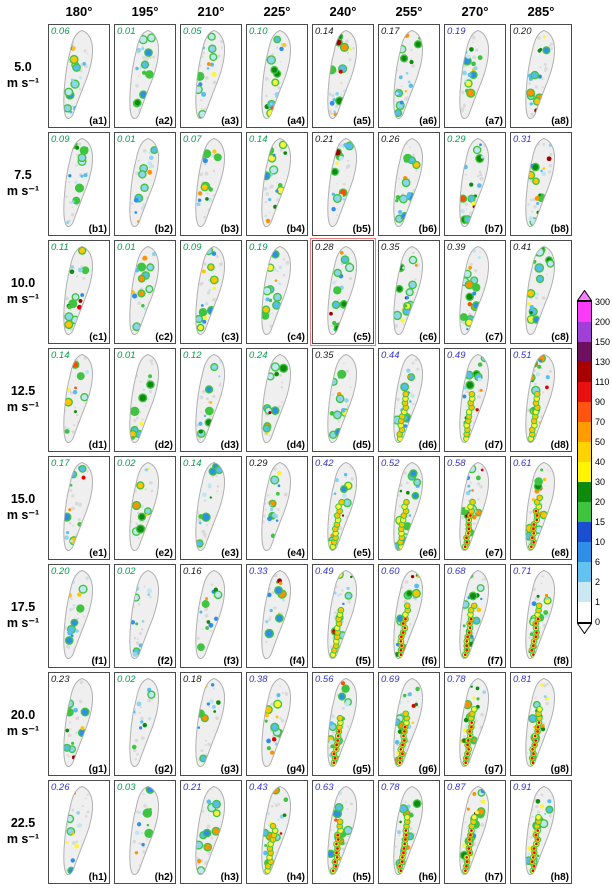  Describe the element at coordinates (79, 832) in the screenshot. I see `panel-h1: 0.26 (h1)` at that location.